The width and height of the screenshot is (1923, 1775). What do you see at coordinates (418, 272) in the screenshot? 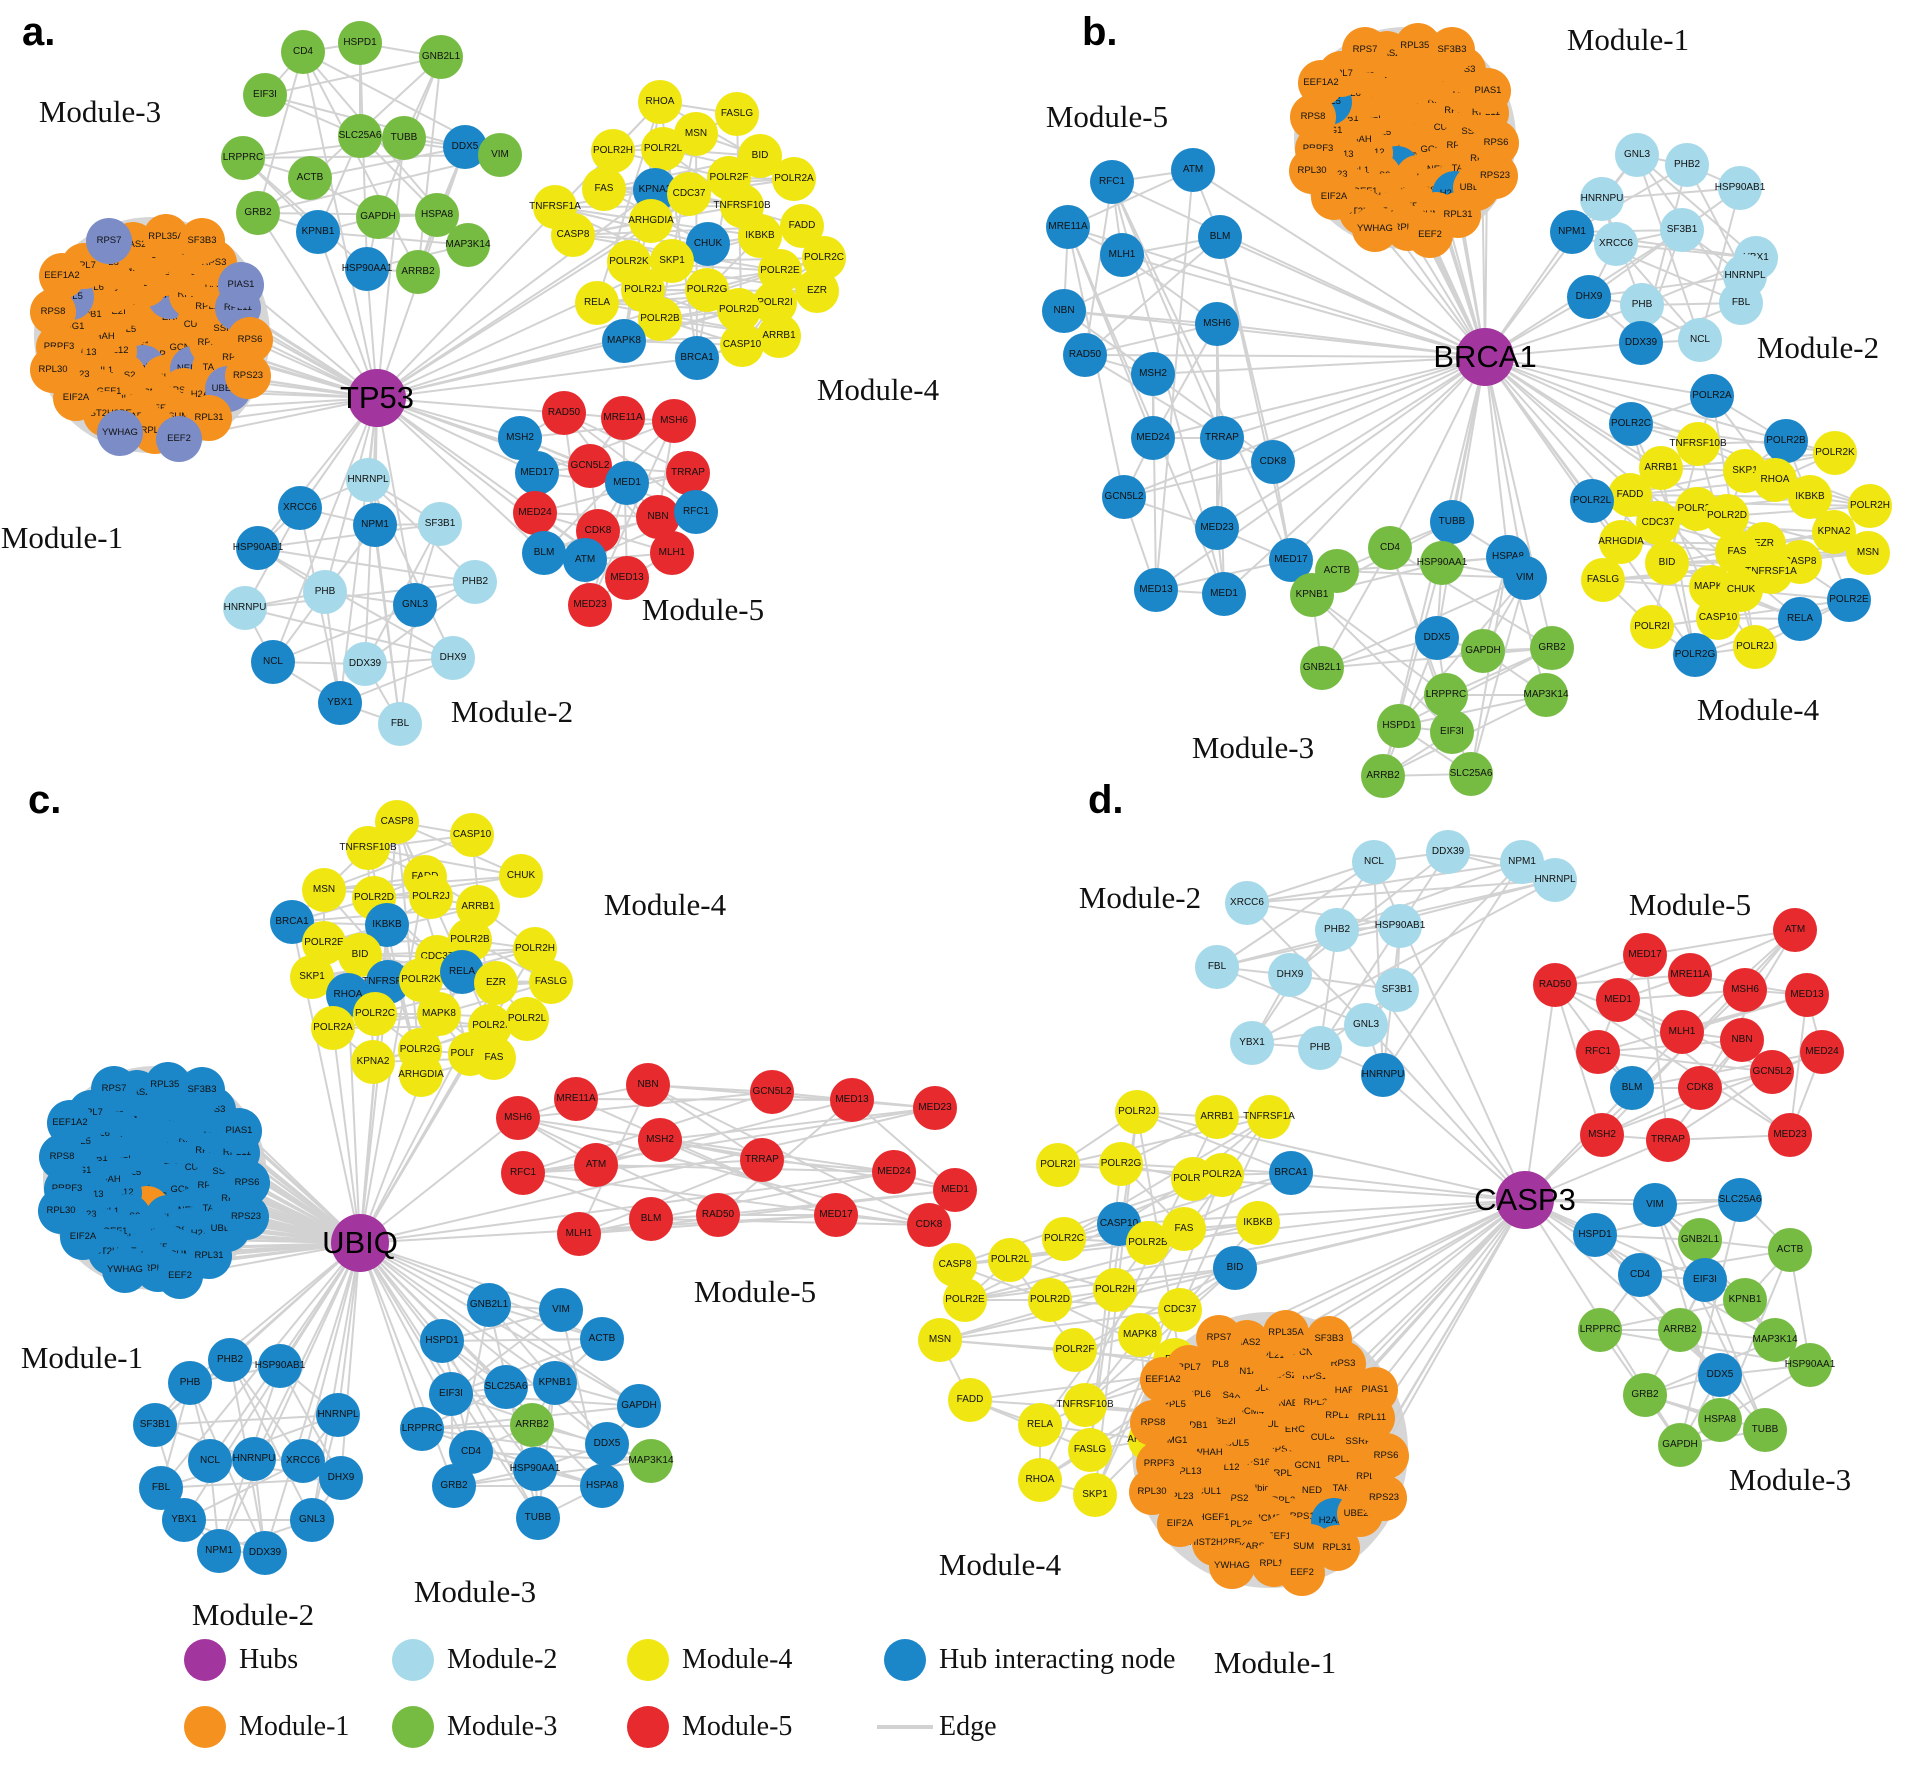
I see `node-ARRB2: ARRB2` at bounding box center [418, 272].